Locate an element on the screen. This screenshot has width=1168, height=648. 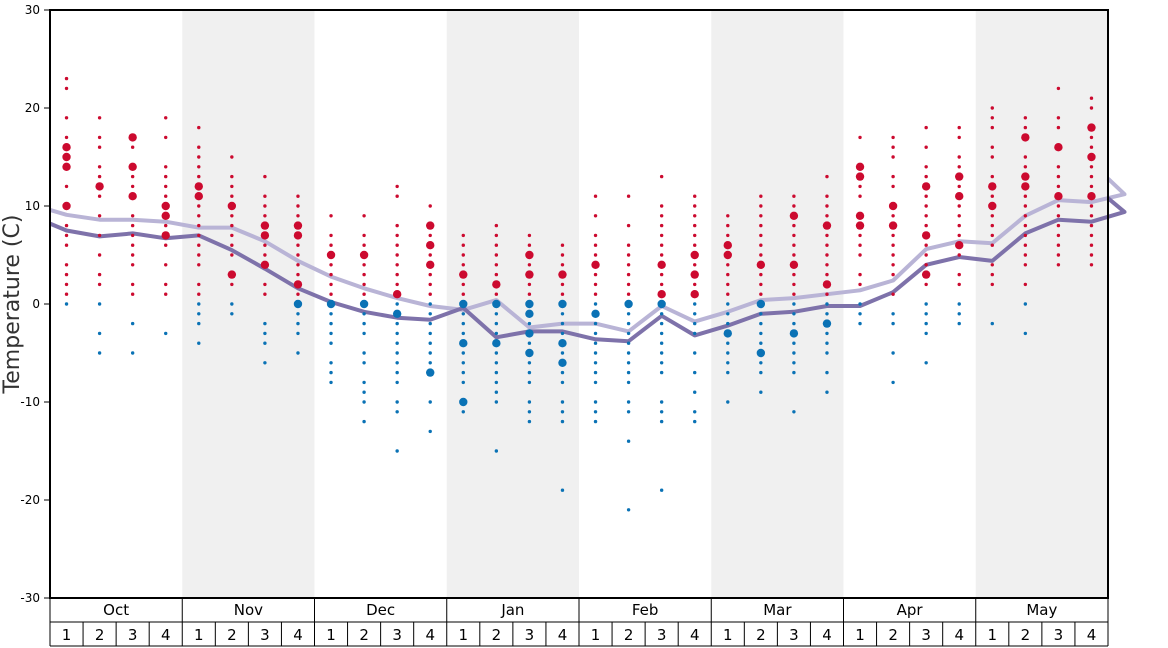
month-label-mar: Mar is located at coordinates (777, 610).